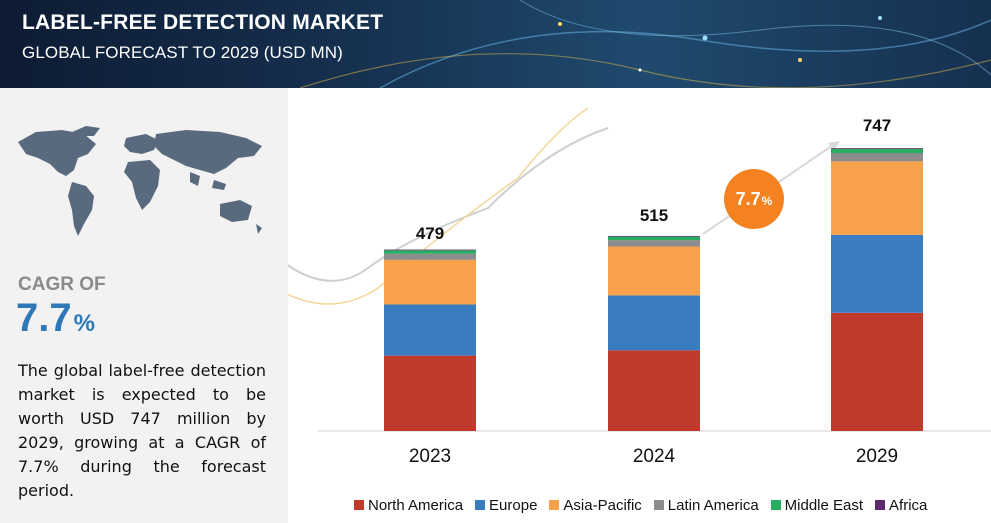 This screenshot has height=523, width=991. What do you see at coordinates (430, 282) in the screenshot?
I see `bar-segment-asia-pacific-2023` at bounding box center [430, 282].